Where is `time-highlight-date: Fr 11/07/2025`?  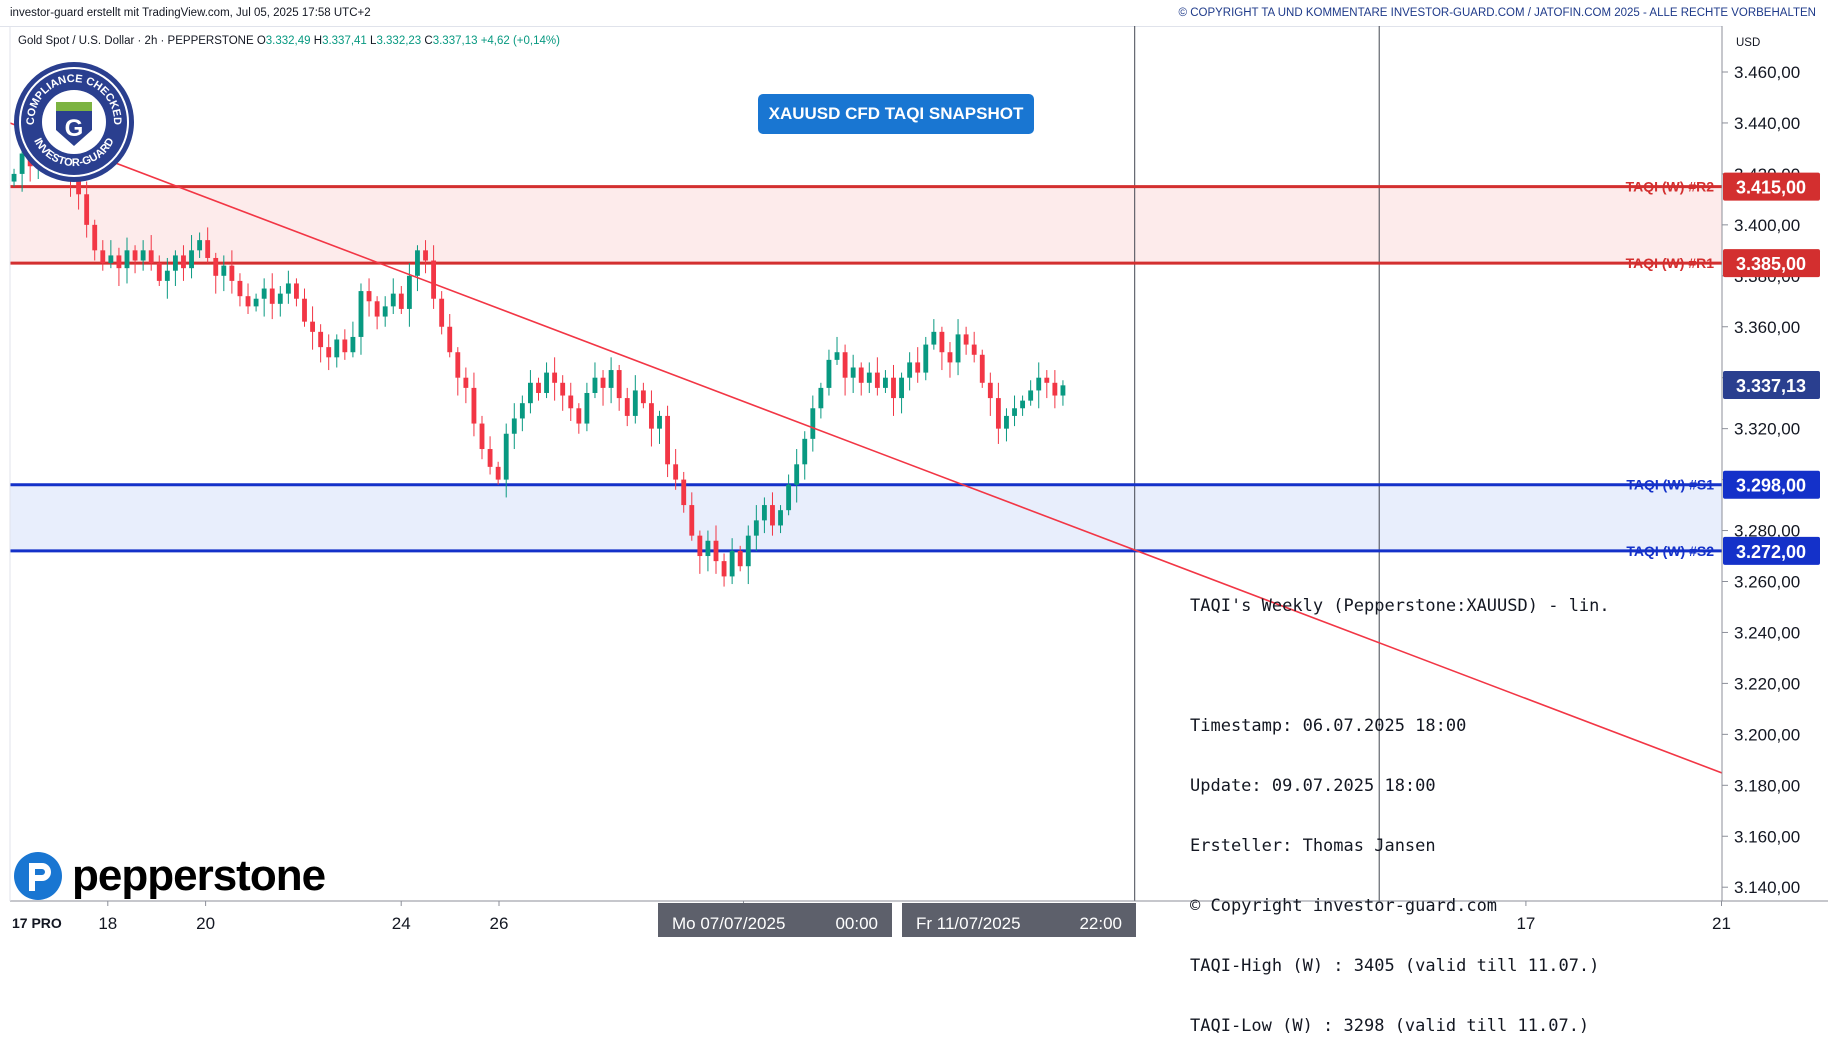
time-highlight-date: Fr 11/07/2025 is located at coordinates (968, 923).